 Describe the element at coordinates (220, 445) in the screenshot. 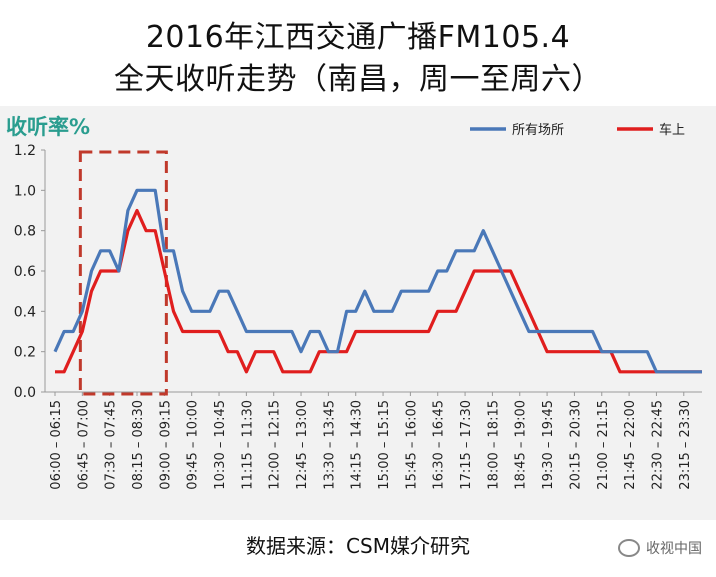

I see `x-tick-label: 10:30 – 10:45` at that location.